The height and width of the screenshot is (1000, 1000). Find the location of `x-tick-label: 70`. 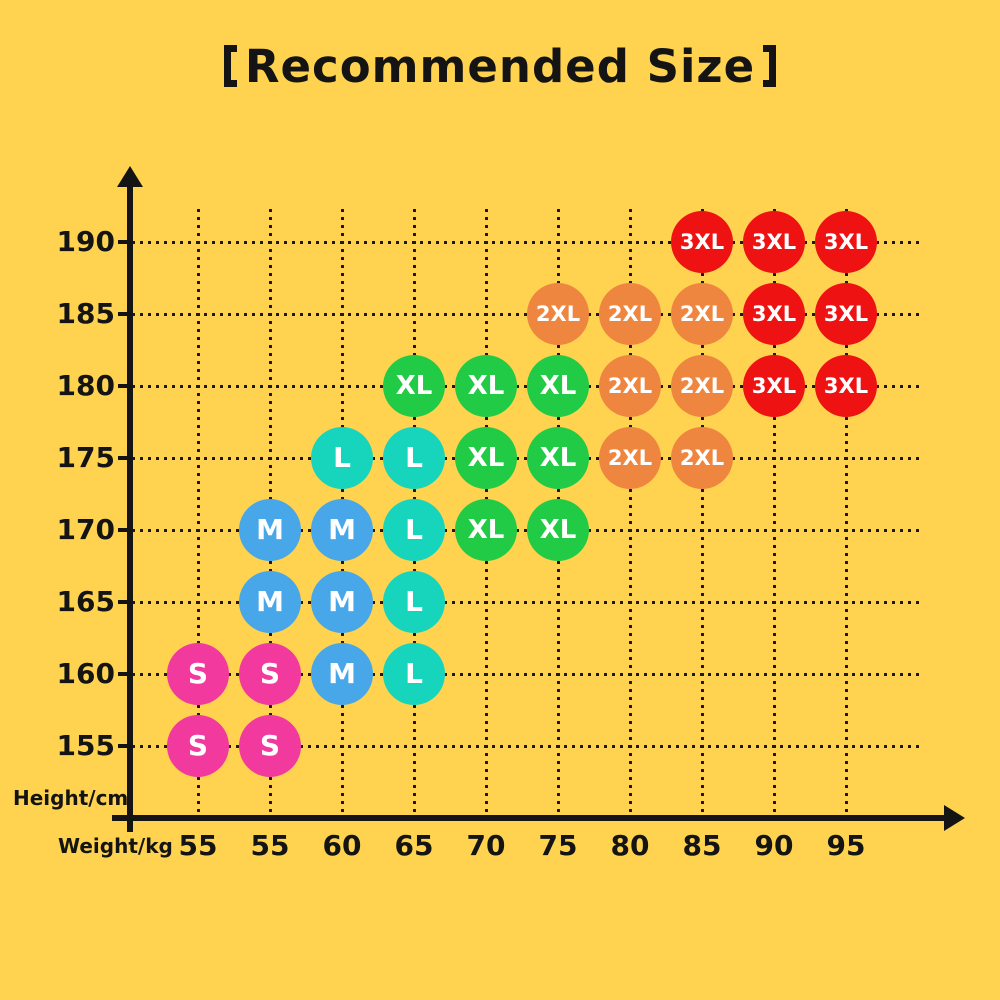

x-tick-label: 70 is located at coordinates (486, 845).